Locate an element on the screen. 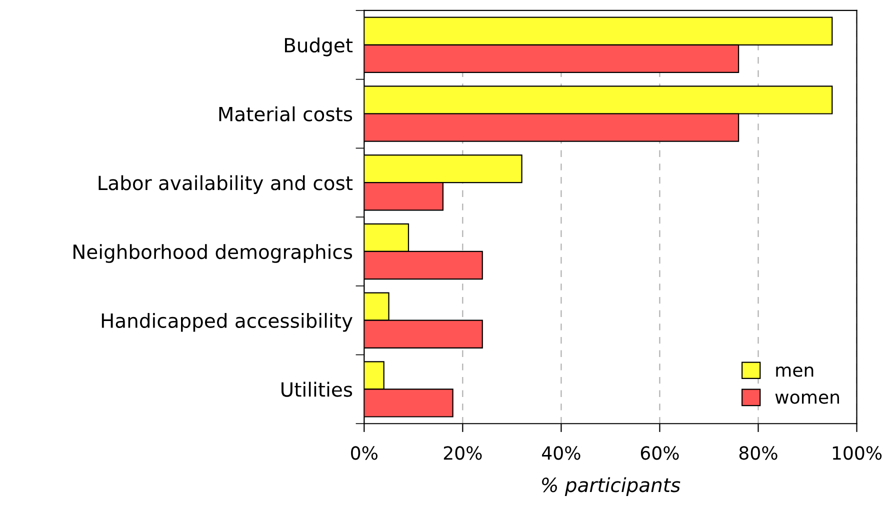 This screenshot has width=886, height=523. y-tick-label: Handicapped accessibility is located at coordinates (227, 322).